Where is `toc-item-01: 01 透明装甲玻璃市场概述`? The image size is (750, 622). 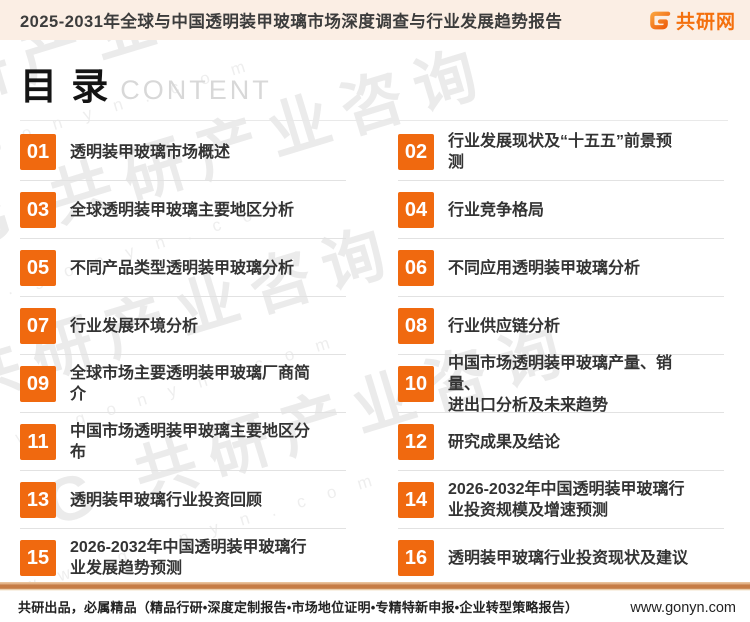 toc-item-01: 01 透明装甲玻璃市场概述 is located at coordinates (185, 152).